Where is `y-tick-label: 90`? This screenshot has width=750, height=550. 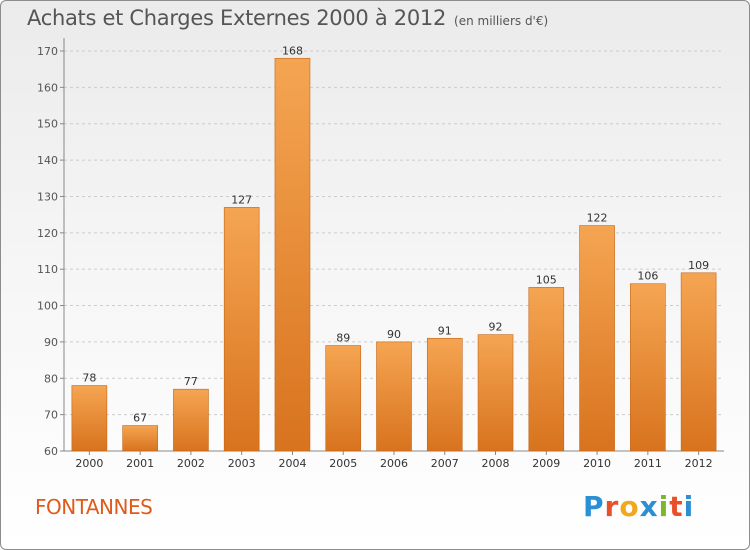
y-tick-label: 90 is located at coordinates (51, 342).